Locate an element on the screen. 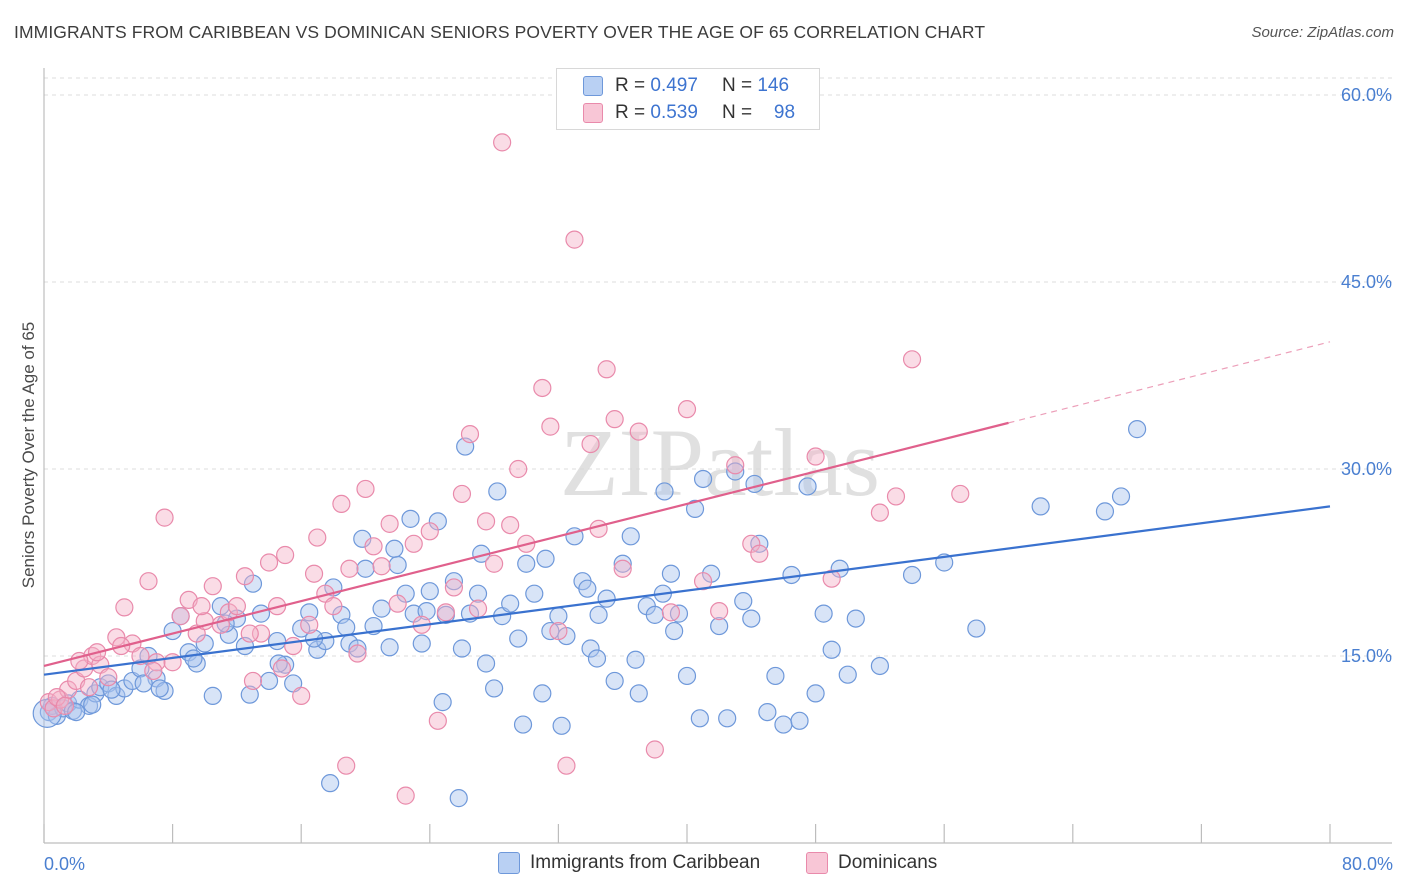 This screenshot has height=892, width=1406. legend-n-value: 146 is located at coordinates (773, 85).